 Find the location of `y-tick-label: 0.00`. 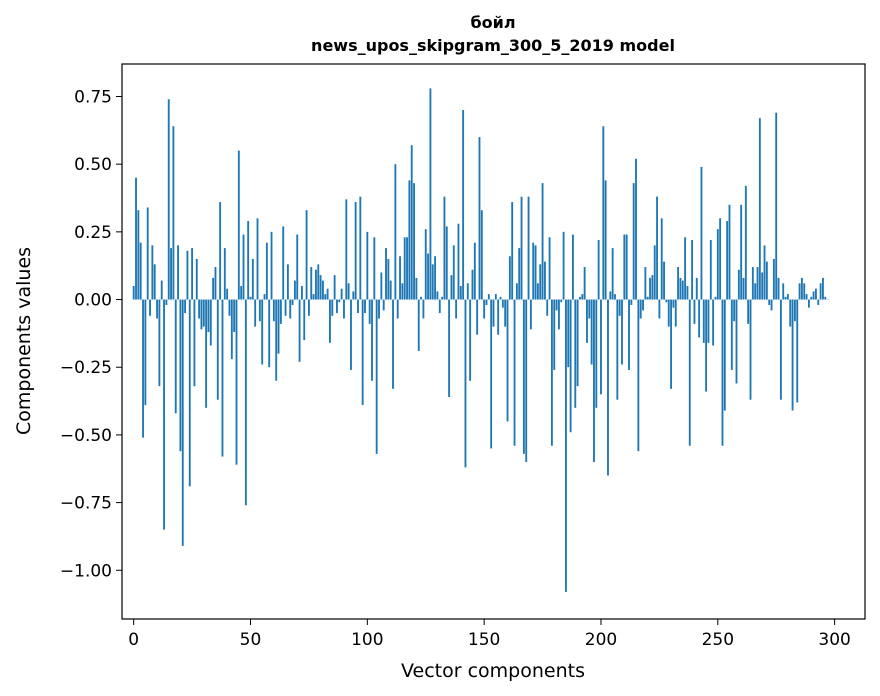

y-tick-label: 0.00 is located at coordinates (93, 301).